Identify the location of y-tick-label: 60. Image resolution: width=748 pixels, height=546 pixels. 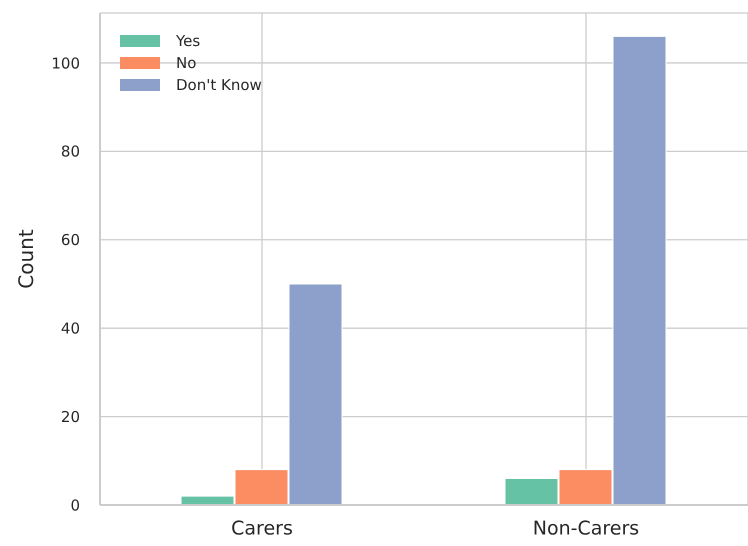
(70, 240).